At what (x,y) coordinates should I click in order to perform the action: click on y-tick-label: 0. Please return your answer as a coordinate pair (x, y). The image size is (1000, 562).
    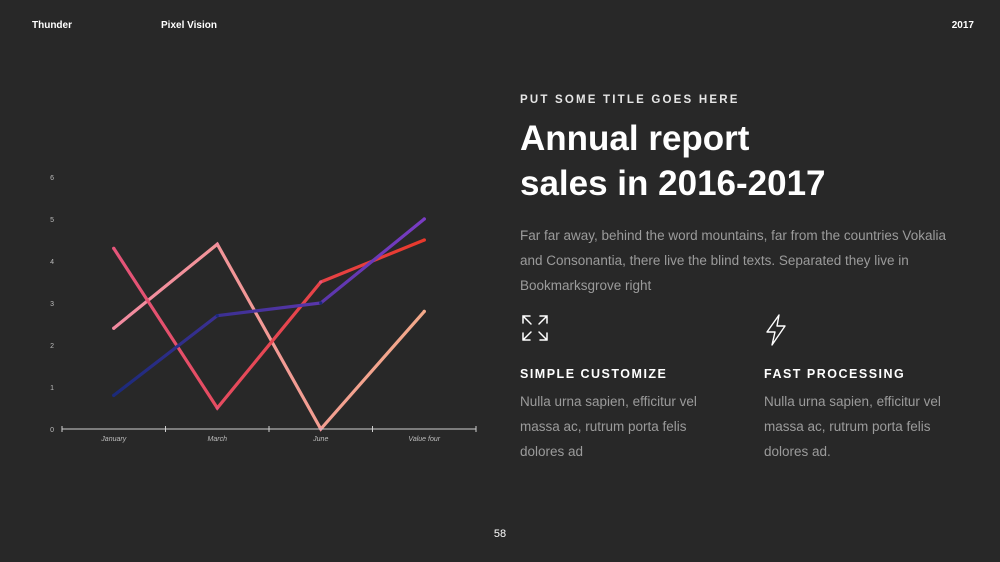
    Looking at the image, I should click on (52, 430).